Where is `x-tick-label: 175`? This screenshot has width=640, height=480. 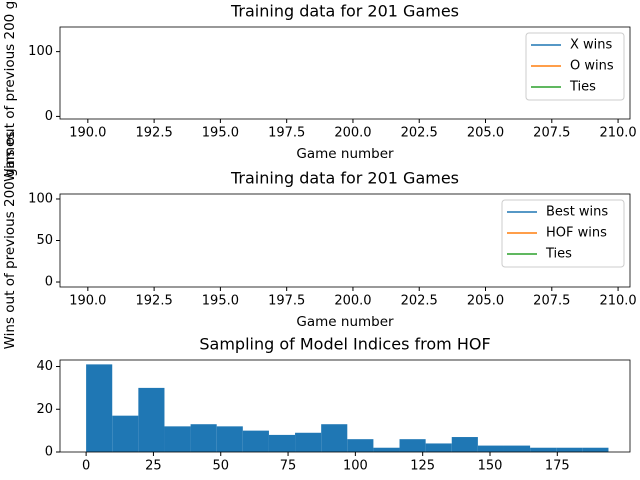 x-tick-label: 175 is located at coordinates (557, 466).